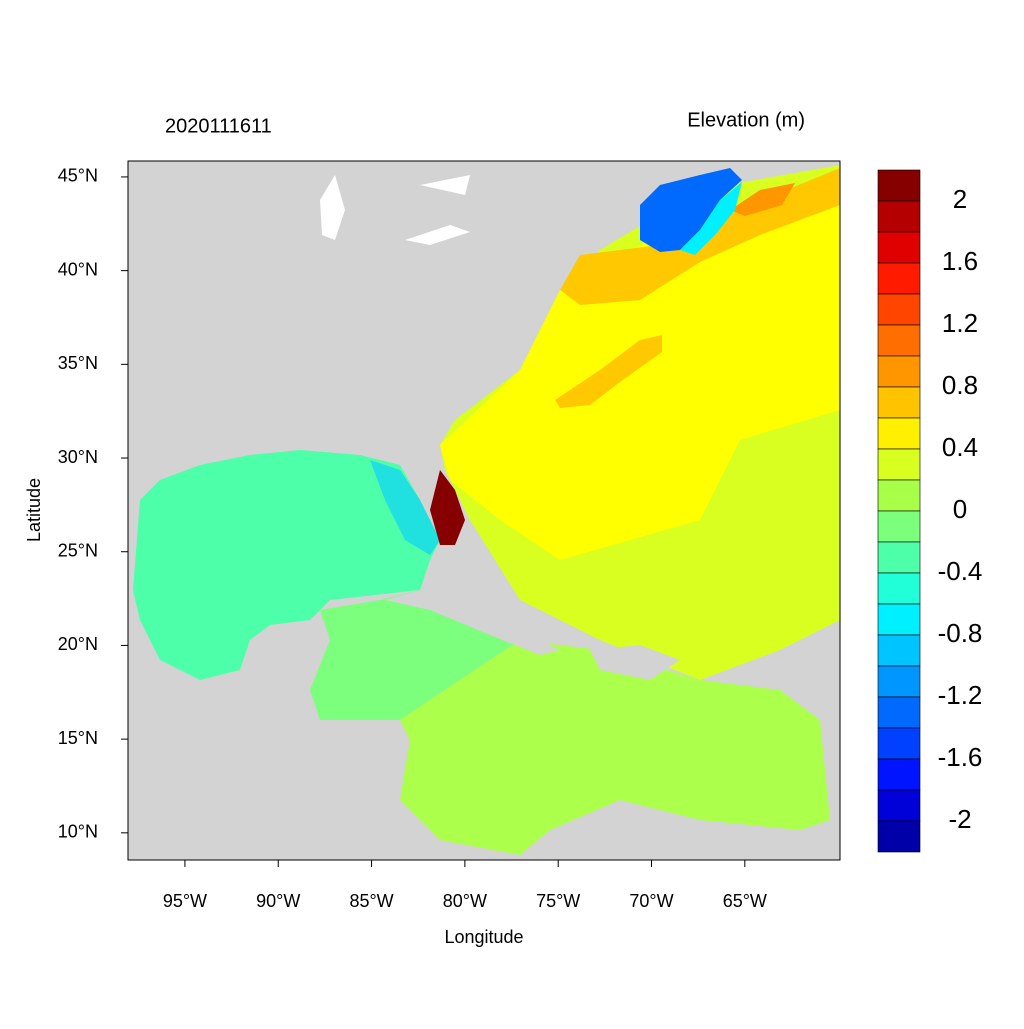  What do you see at coordinates (746, 120) in the screenshot?
I see `map-subtitle: Elevation (m)` at bounding box center [746, 120].